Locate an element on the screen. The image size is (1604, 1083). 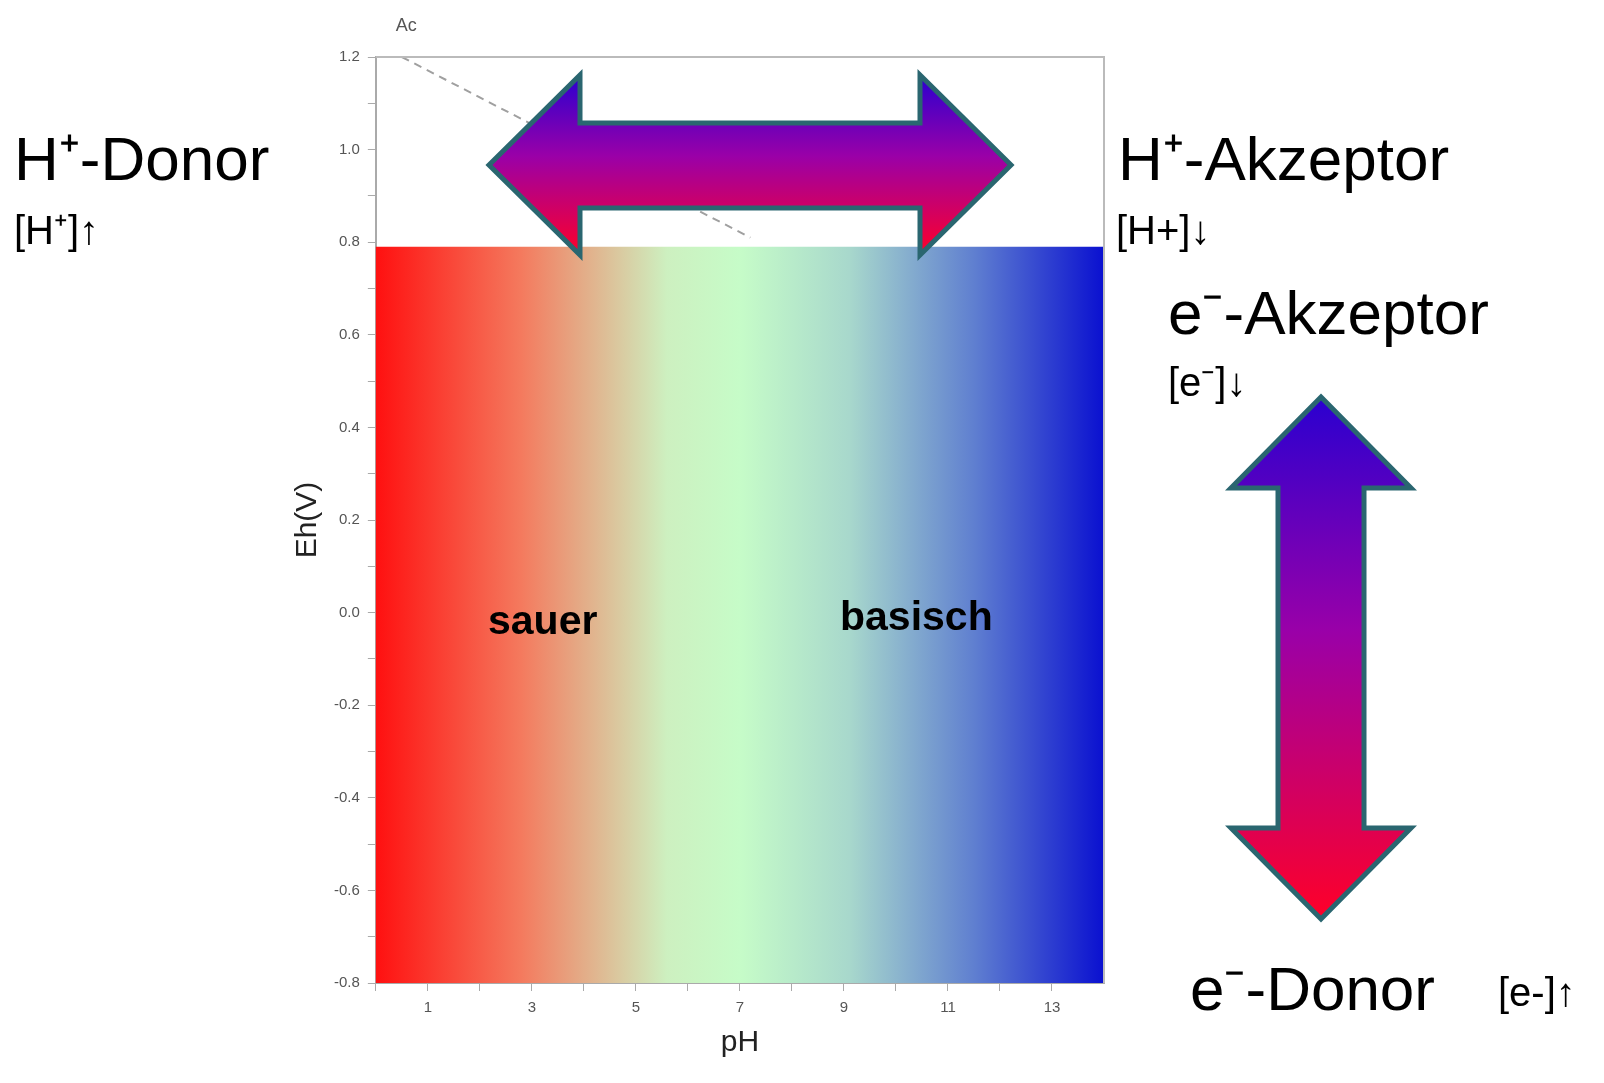
text: H⁺-Akzeptor is located at coordinates (1284, 158).